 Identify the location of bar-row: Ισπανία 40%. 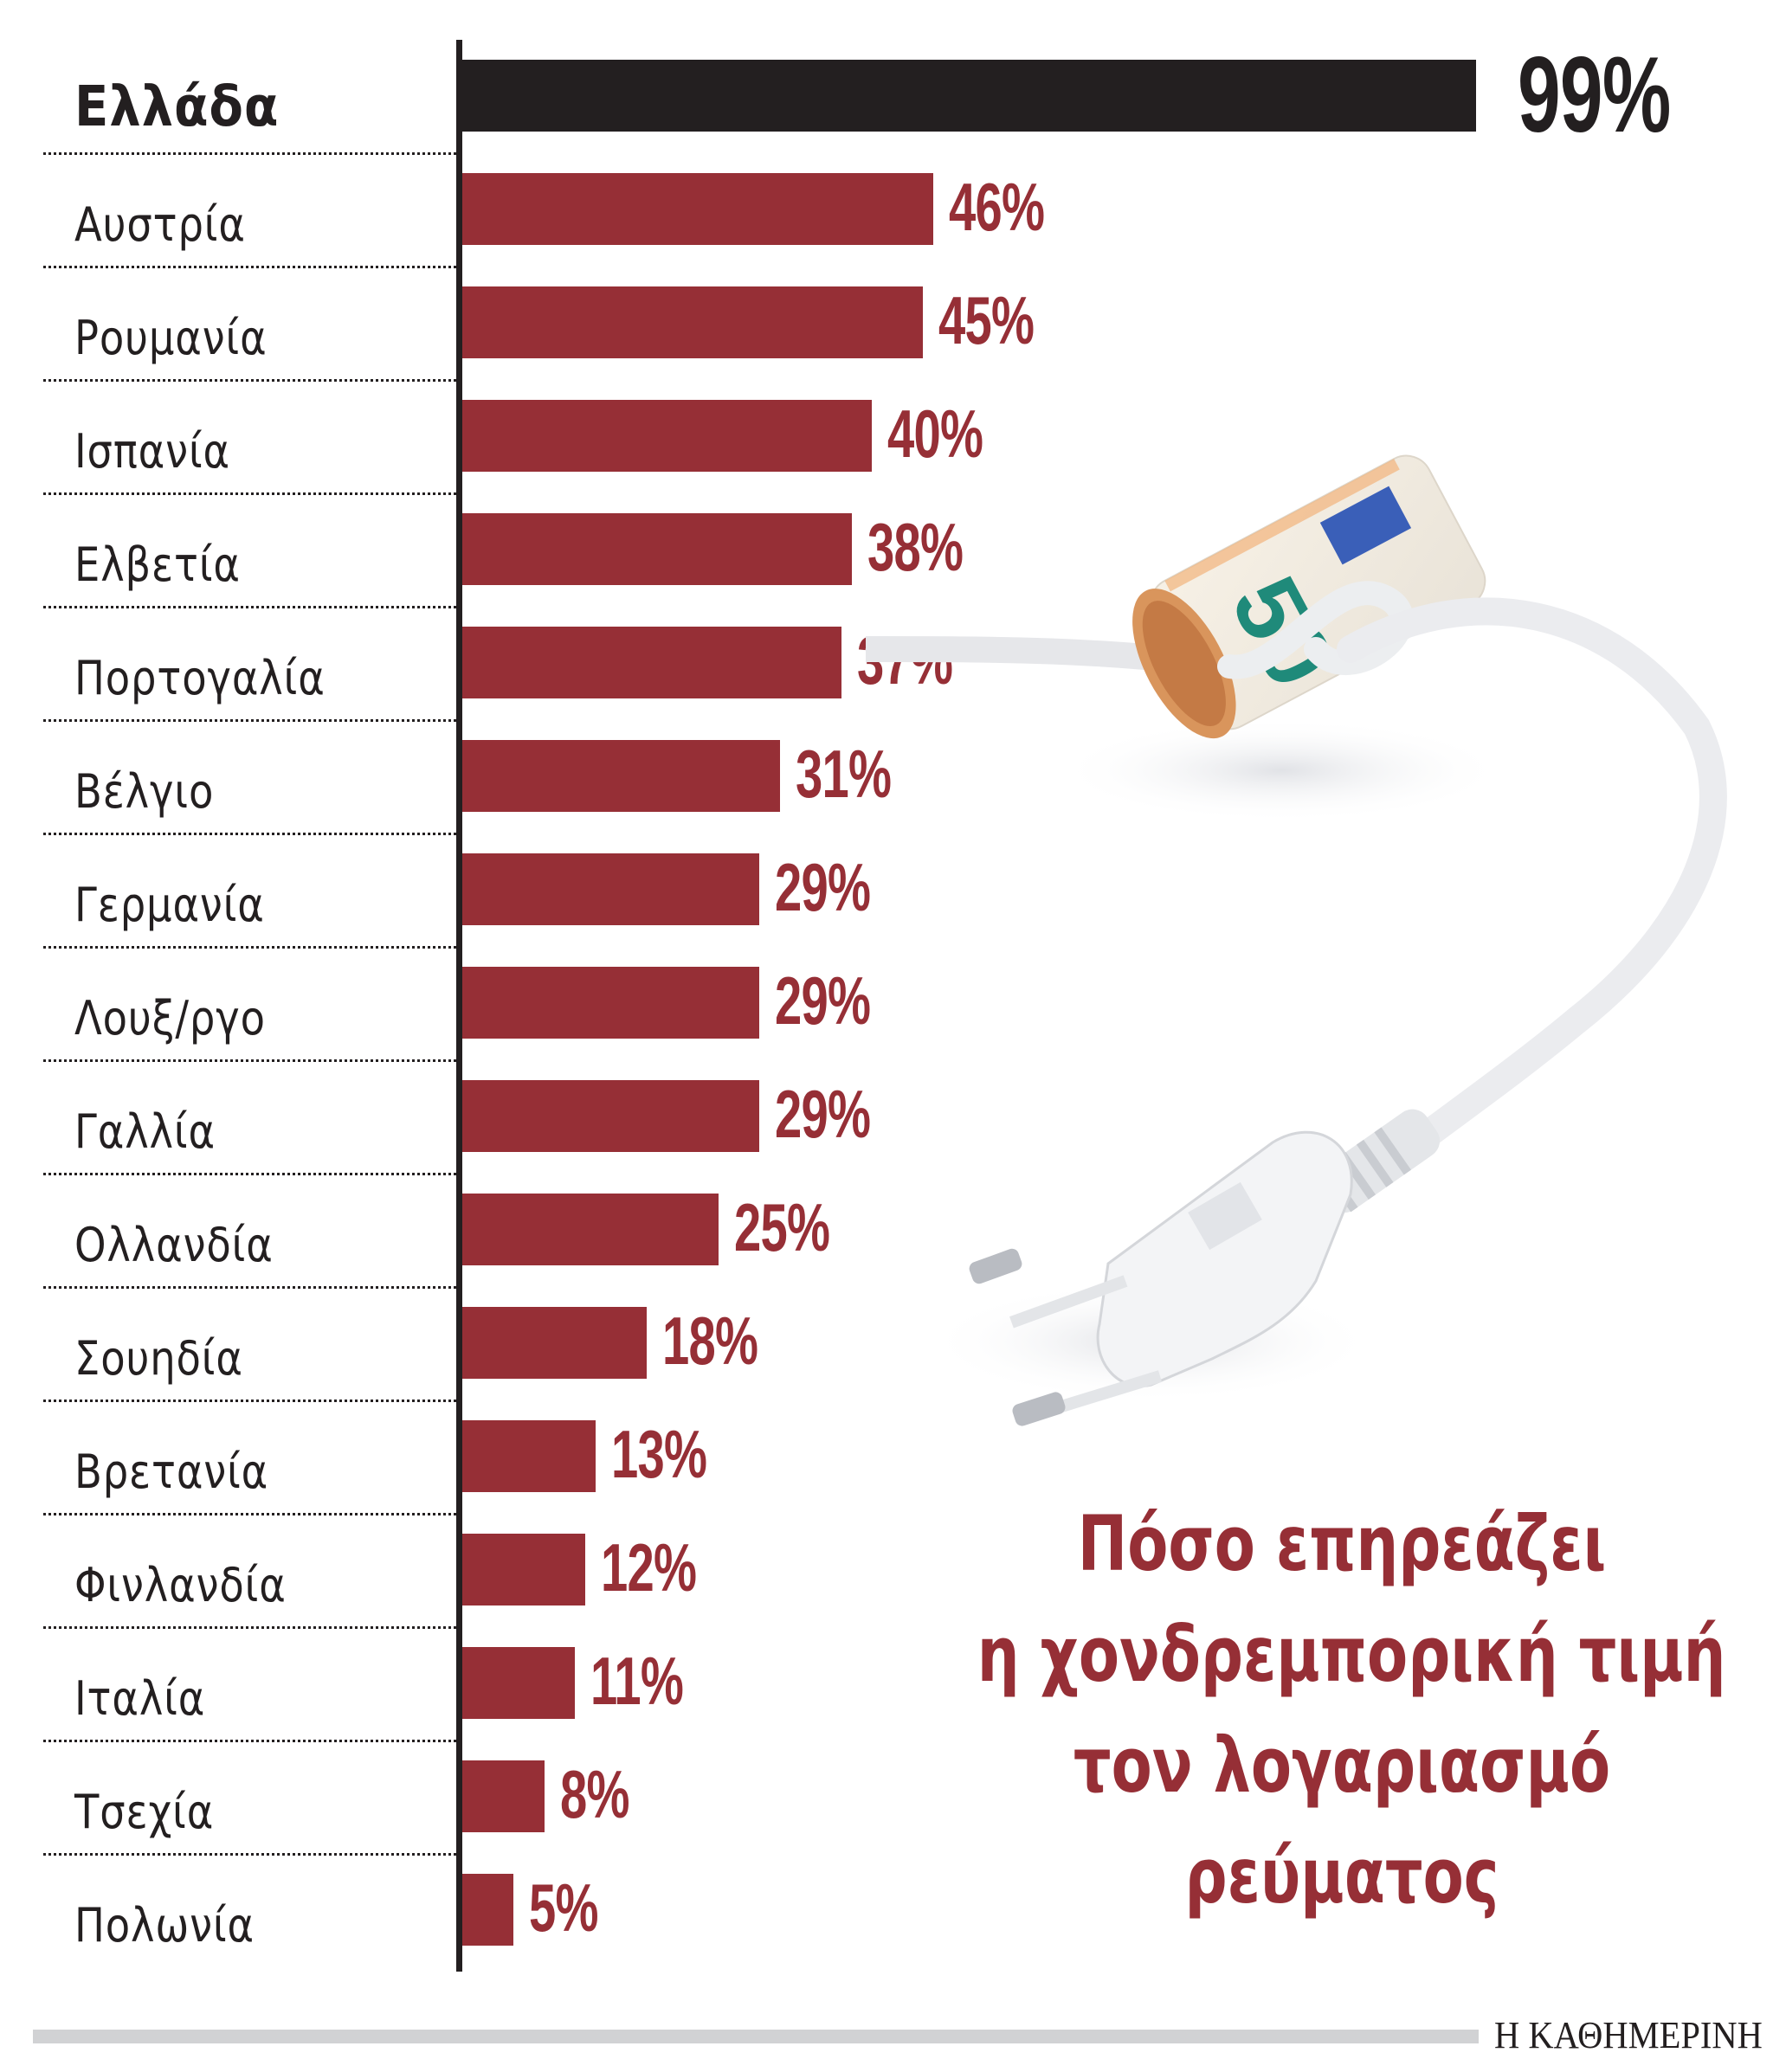
(886, 454).